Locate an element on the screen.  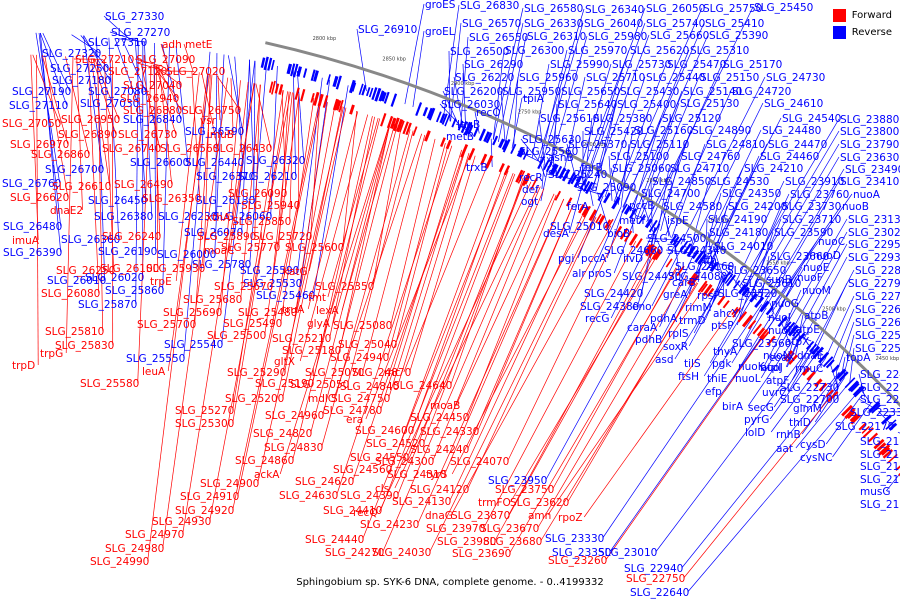
gene-label: SLG_25720 is located at coordinates (282, 237).